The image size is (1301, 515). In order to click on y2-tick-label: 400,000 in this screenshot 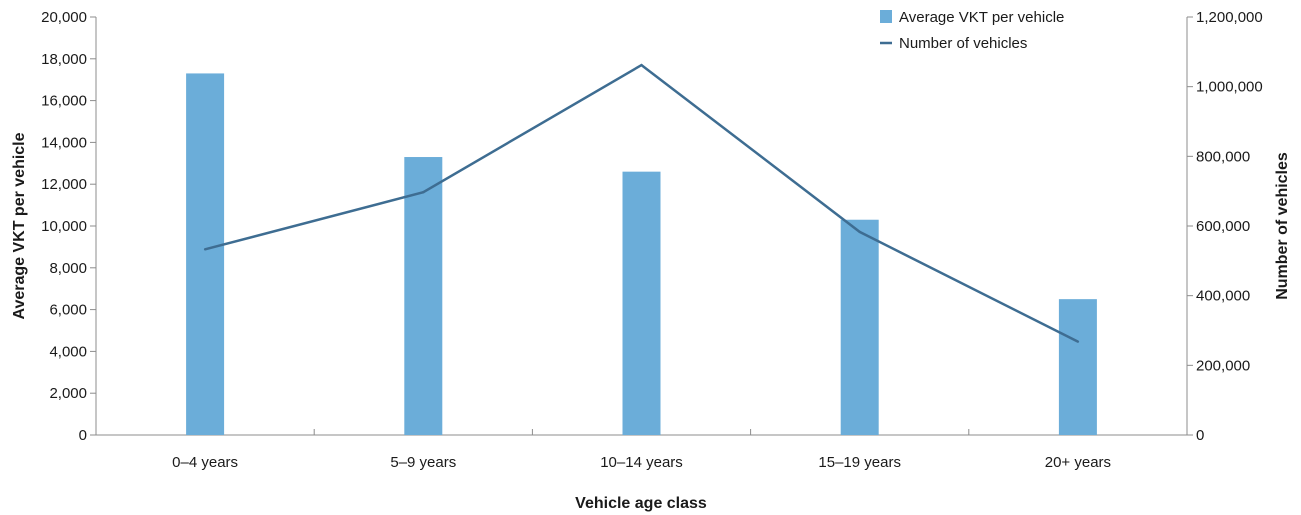, I will do `click(1223, 296)`.